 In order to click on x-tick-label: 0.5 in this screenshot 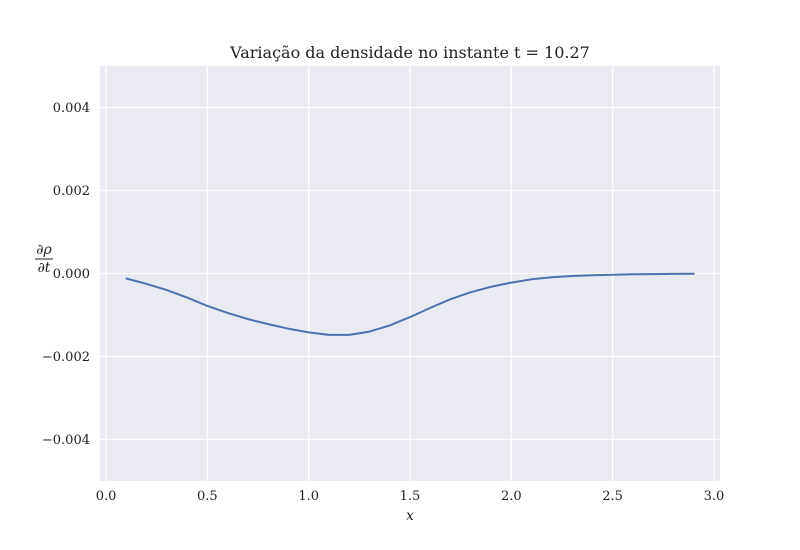, I will do `click(207, 496)`.